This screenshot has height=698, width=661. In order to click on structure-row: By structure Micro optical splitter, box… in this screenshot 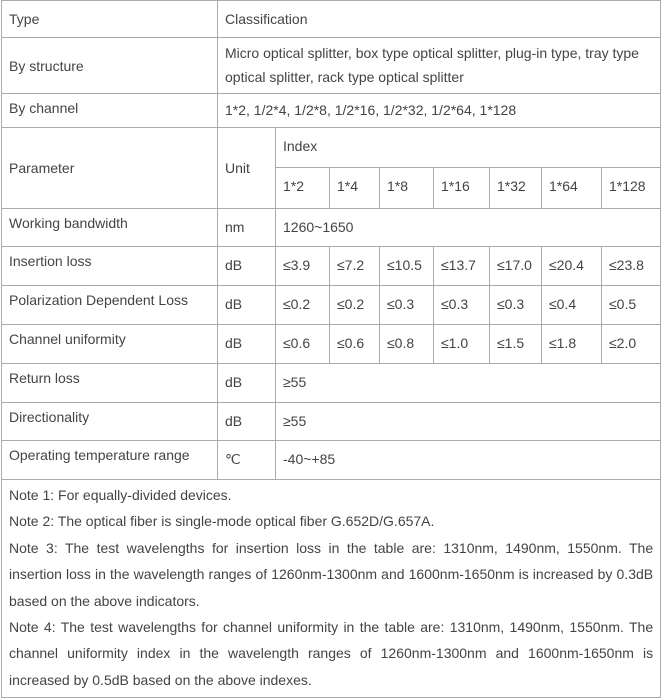, I will do `click(331, 65)`.